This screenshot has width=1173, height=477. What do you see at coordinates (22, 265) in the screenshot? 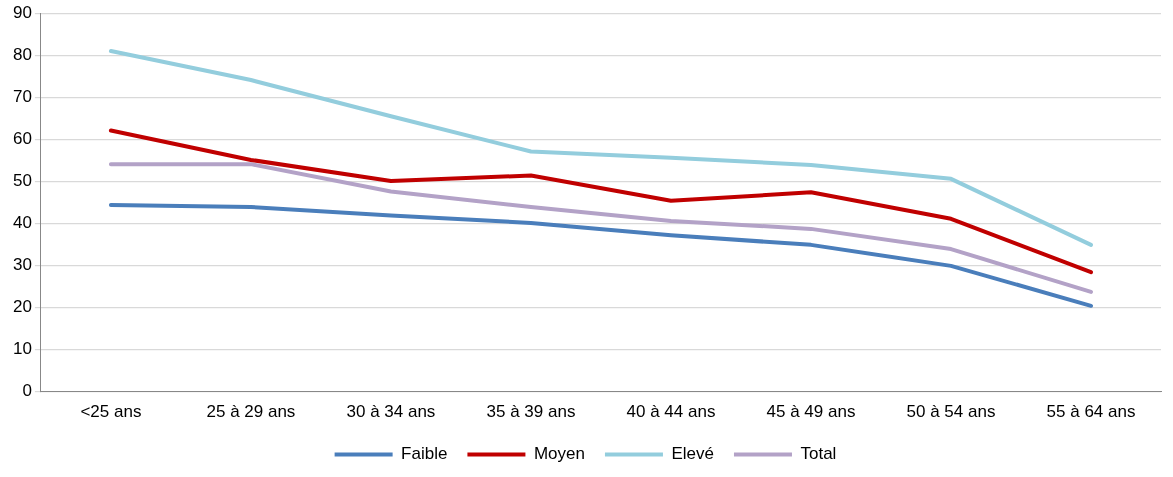
I see `y-tick-label: 30` at bounding box center [22, 265].